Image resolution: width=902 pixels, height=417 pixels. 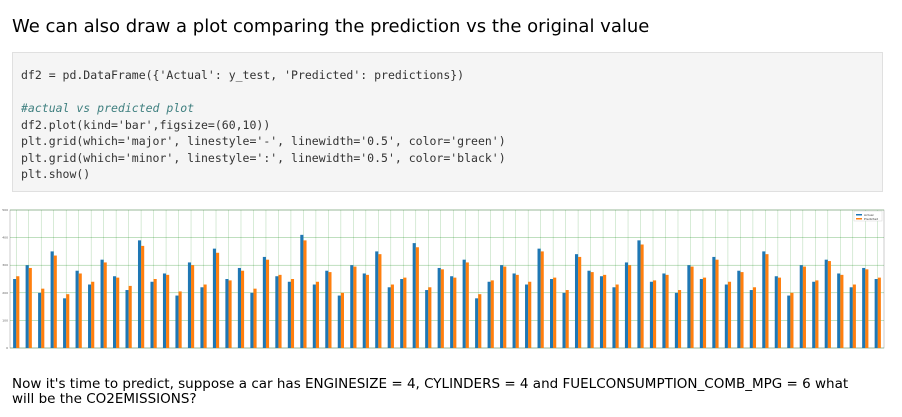 What do you see at coordinates (5, 320) in the screenshot?
I see `y-tick-label: 100` at bounding box center [5, 320].